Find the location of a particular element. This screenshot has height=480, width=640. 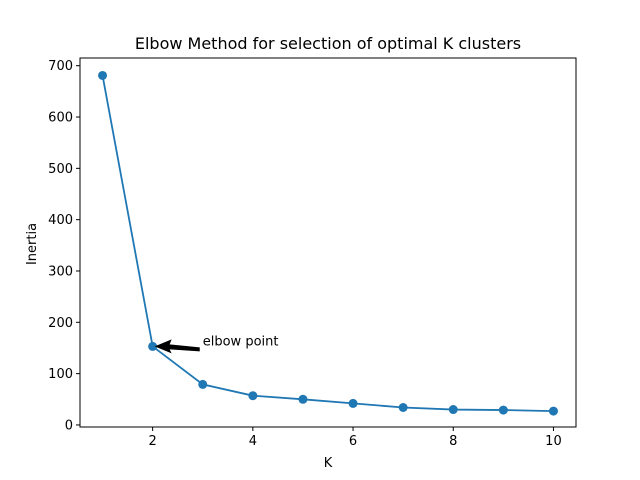

x-tick-label: 8 is located at coordinates (453, 441).